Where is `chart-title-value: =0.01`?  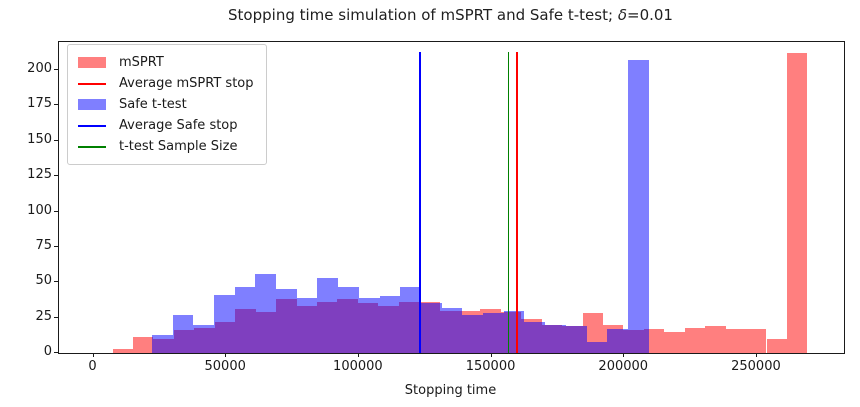 chart-title-value: =0.01 is located at coordinates (650, 15).